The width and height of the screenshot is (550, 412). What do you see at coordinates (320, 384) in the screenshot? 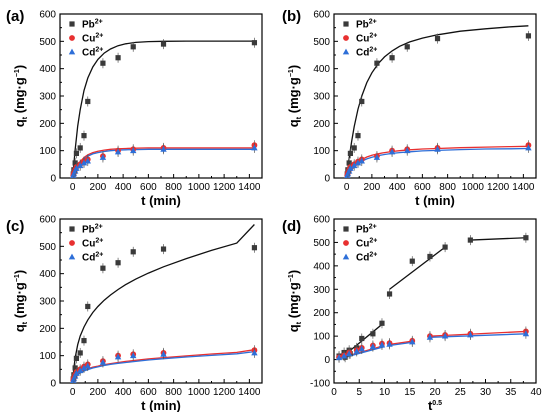
I see `y-tick-label: -100` at bounding box center [320, 384].